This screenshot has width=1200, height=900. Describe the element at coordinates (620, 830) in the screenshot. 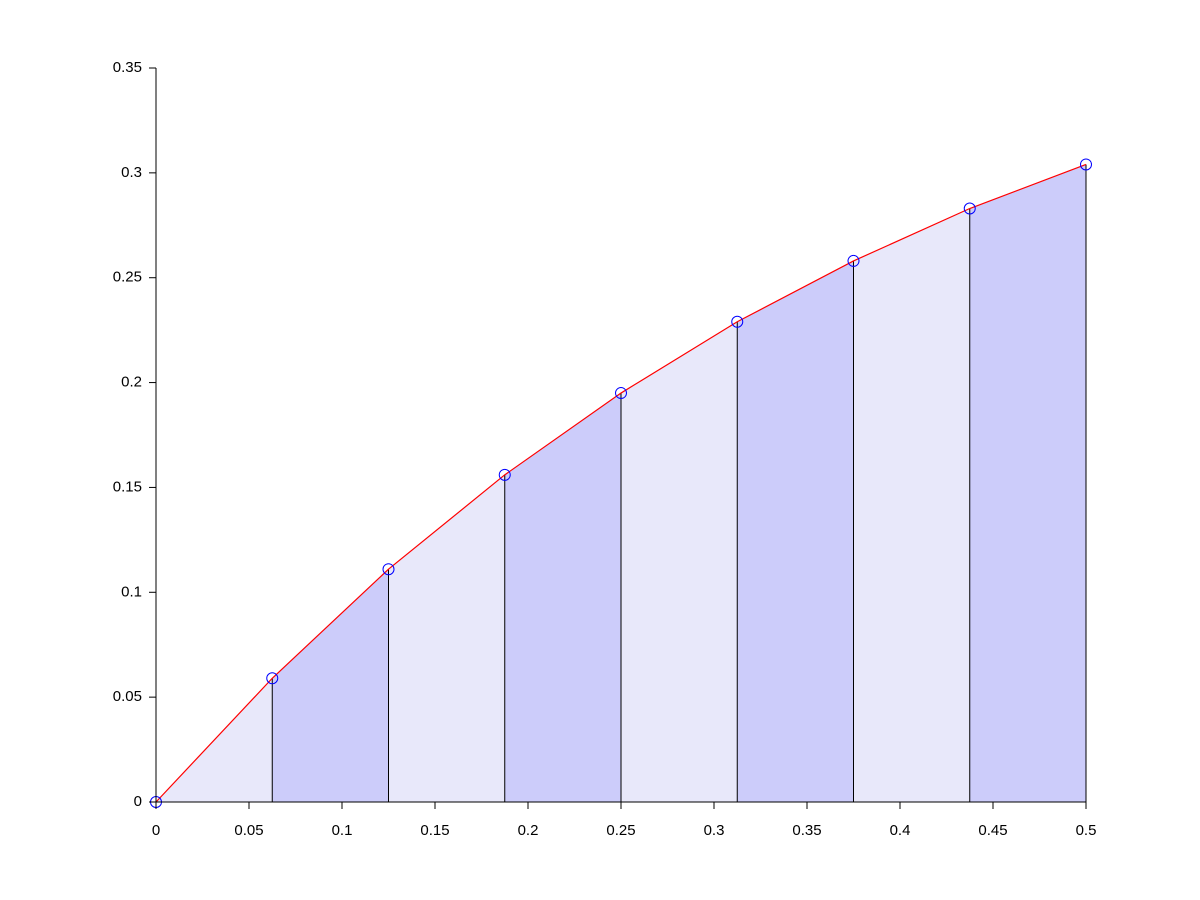

I see `x-tick-label: 0.25` at that location.